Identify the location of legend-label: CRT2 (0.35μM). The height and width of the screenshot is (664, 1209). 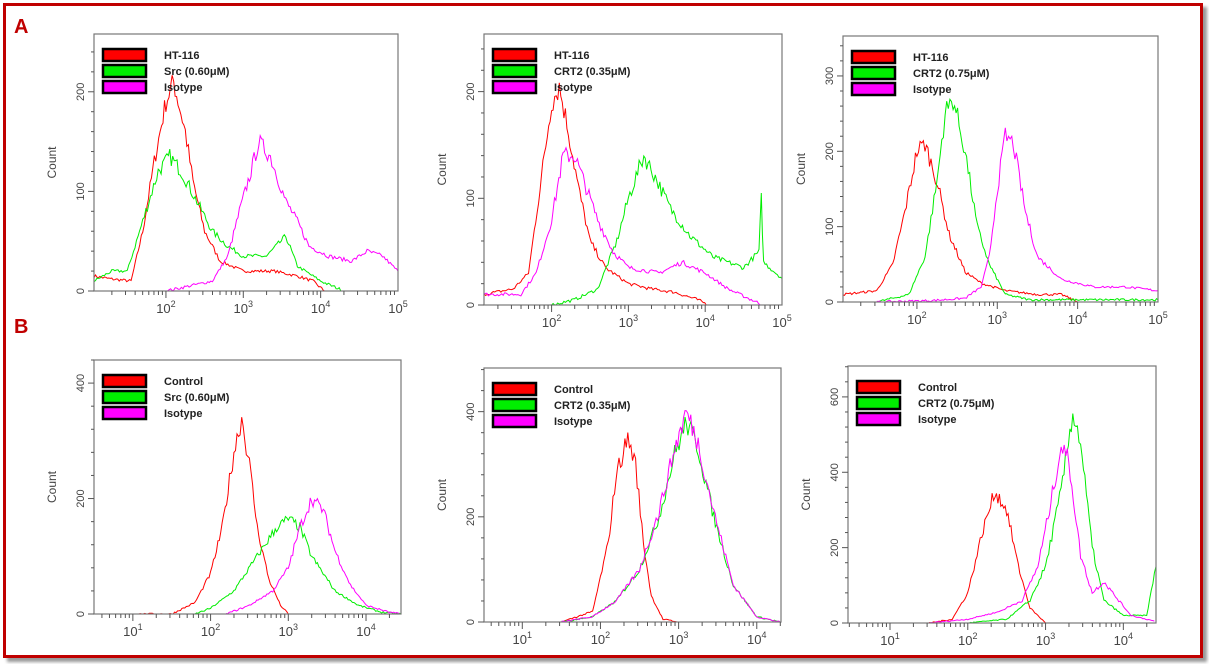
(592, 72).